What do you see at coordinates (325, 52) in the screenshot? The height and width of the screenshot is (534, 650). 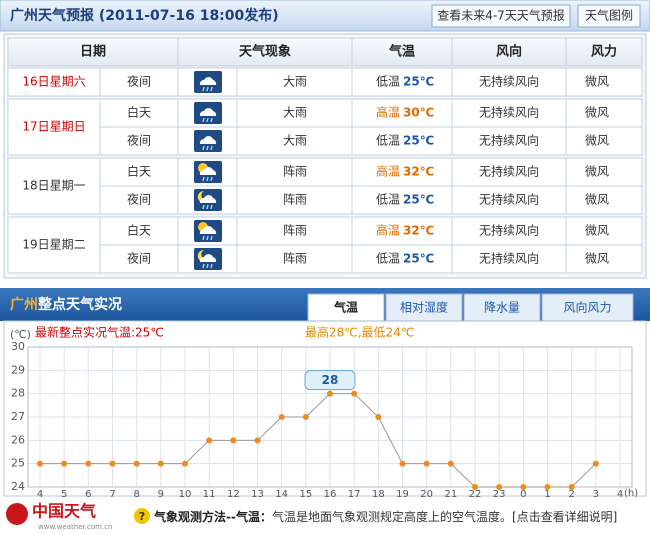 I see `table-header` at bounding box center [325, 52].